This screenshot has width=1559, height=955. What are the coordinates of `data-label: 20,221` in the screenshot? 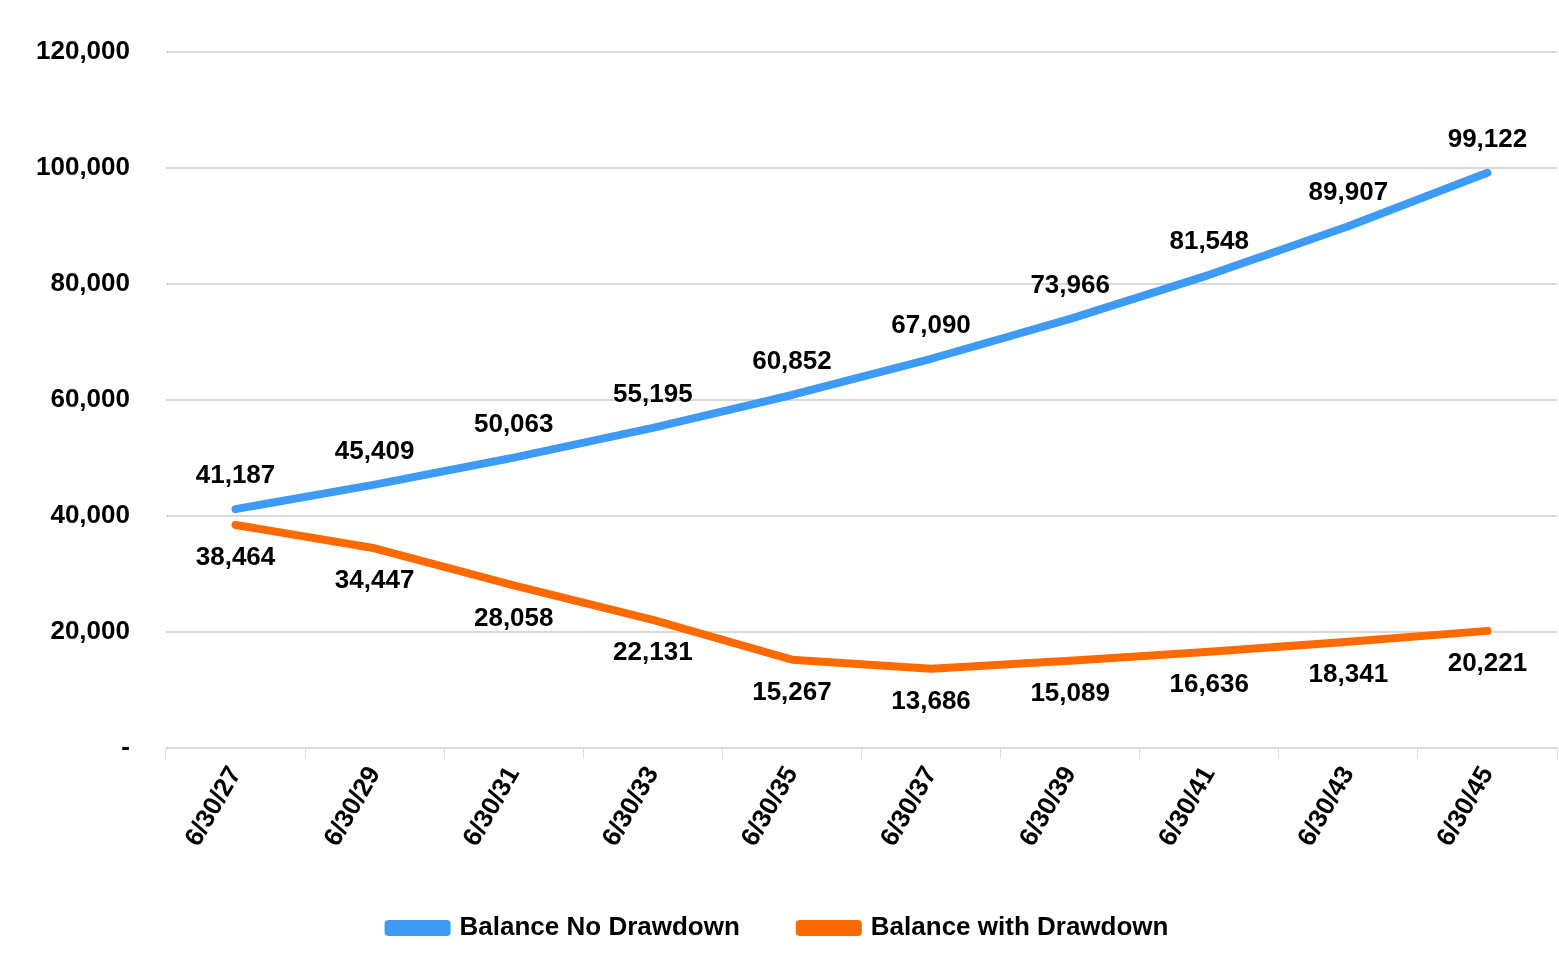 It's located at (1487, 662).